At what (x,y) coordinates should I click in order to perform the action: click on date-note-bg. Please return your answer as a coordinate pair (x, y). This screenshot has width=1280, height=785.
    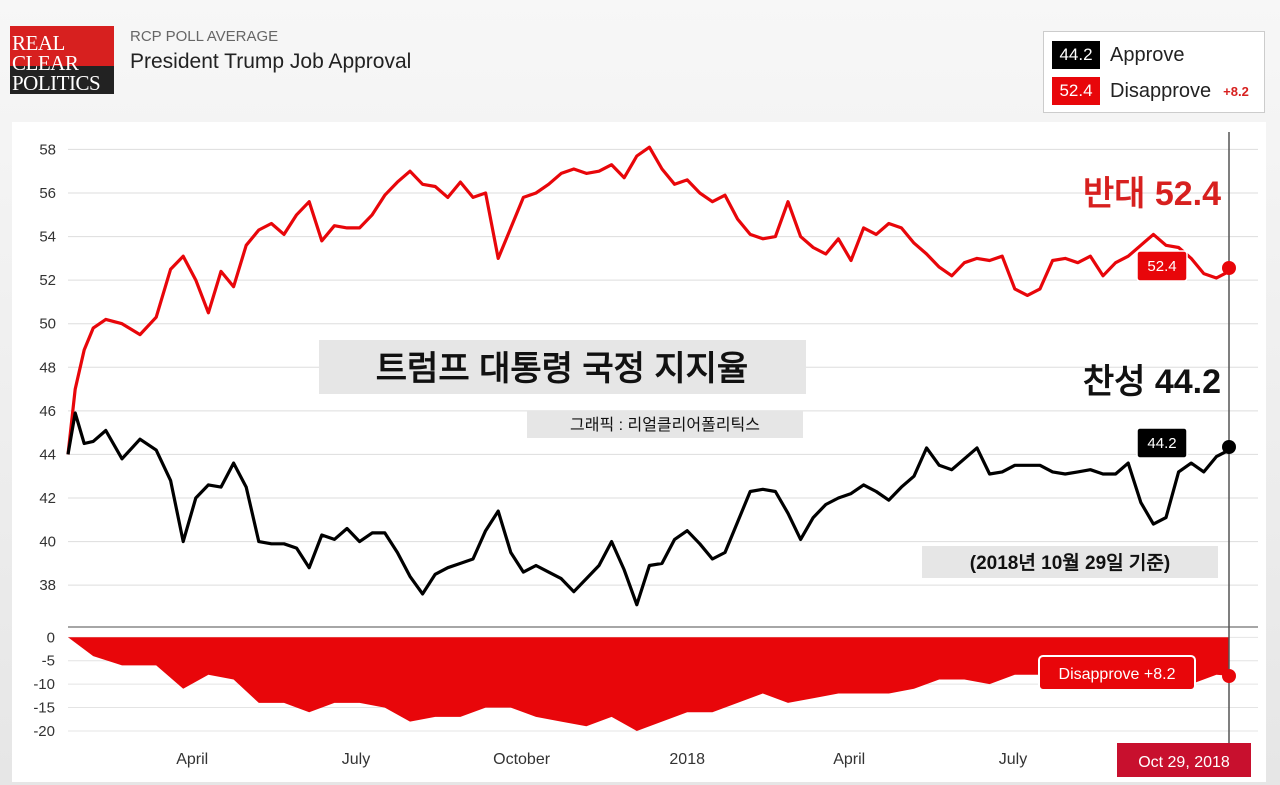
    Looking at the image, I should click on (1070, 562).